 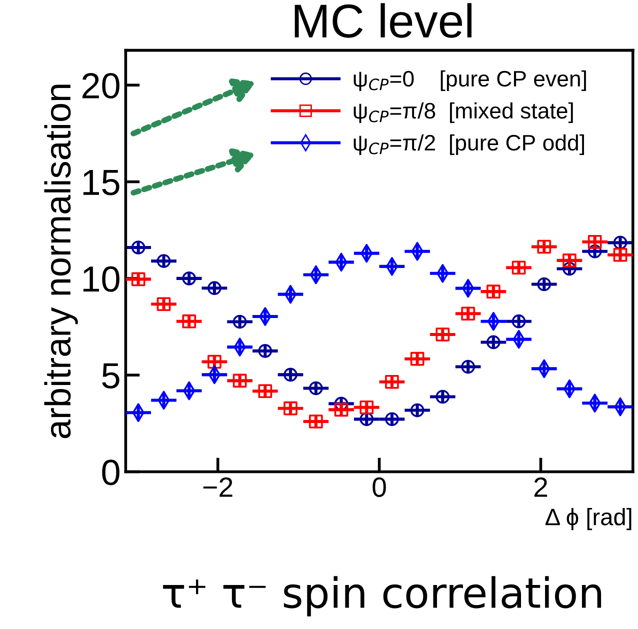 I want to click on legend-label: ψ$_{CP}$=0 [pure CP even], so click(x=470, y=81).